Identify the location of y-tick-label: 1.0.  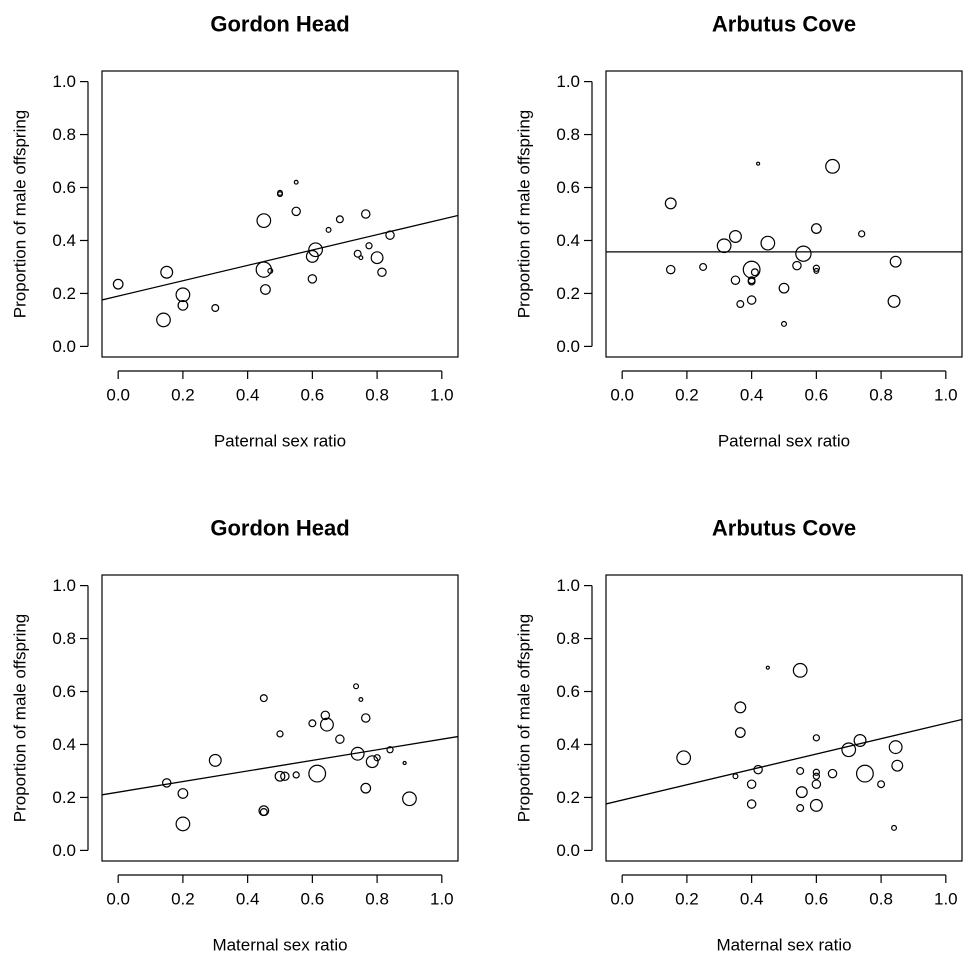
(64, 585).